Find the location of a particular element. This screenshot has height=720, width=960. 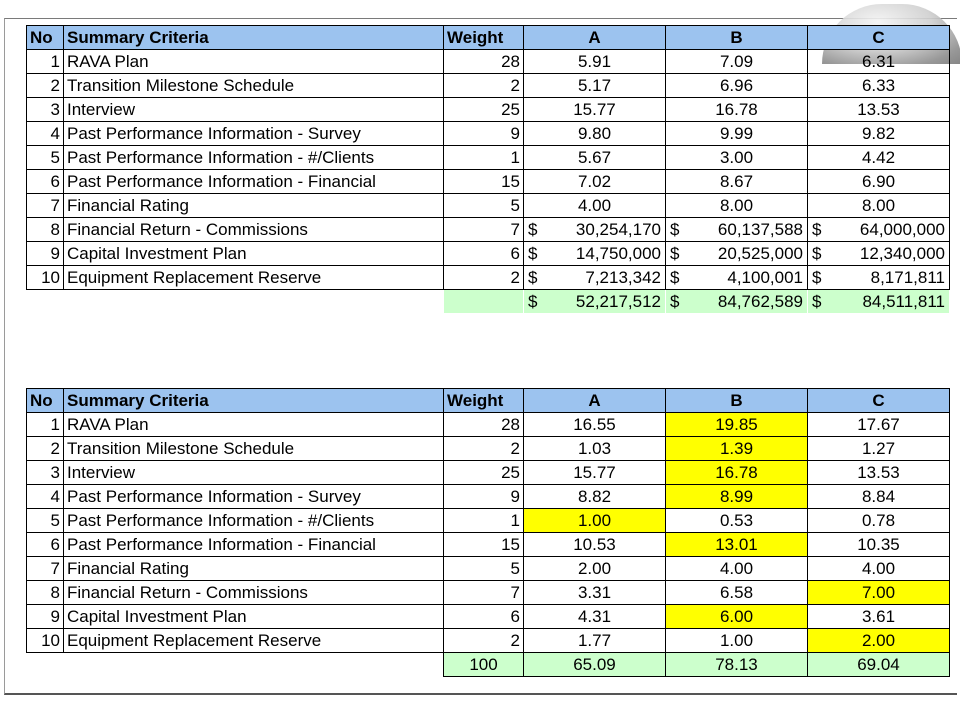

amount-b: $20,525,000 is located at coordinates (736, 253).